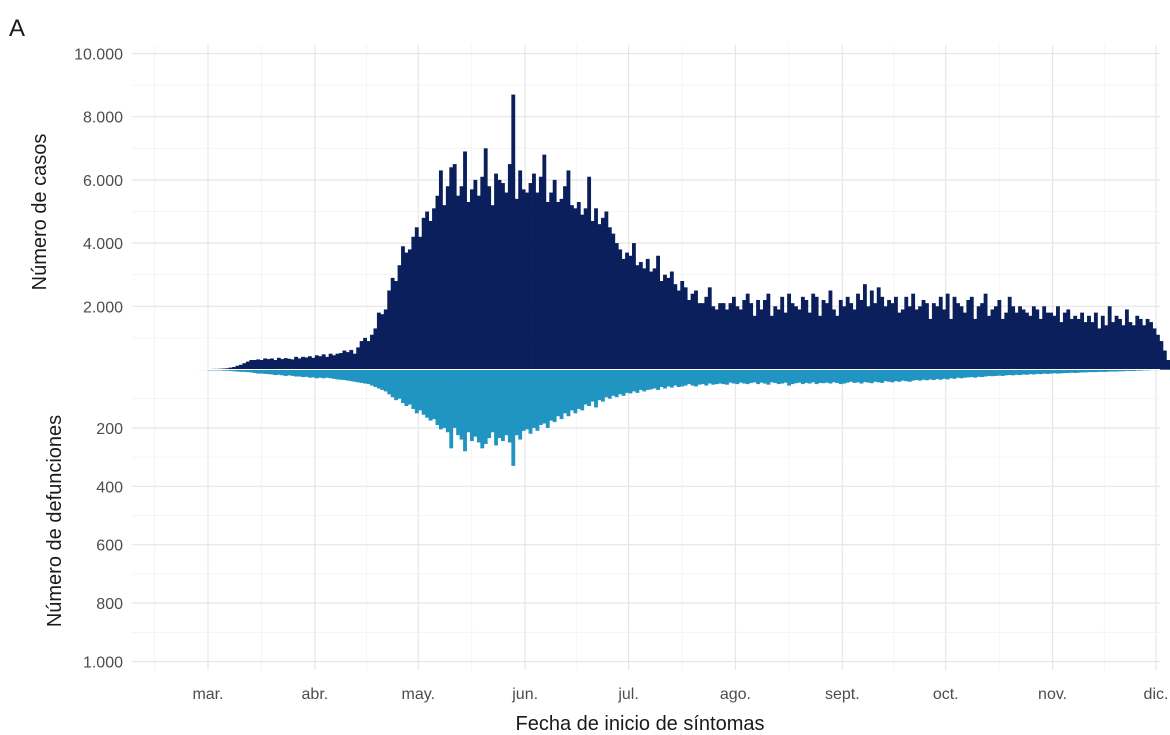  I want to click on x-tick-label: jul., so click(627, 694).